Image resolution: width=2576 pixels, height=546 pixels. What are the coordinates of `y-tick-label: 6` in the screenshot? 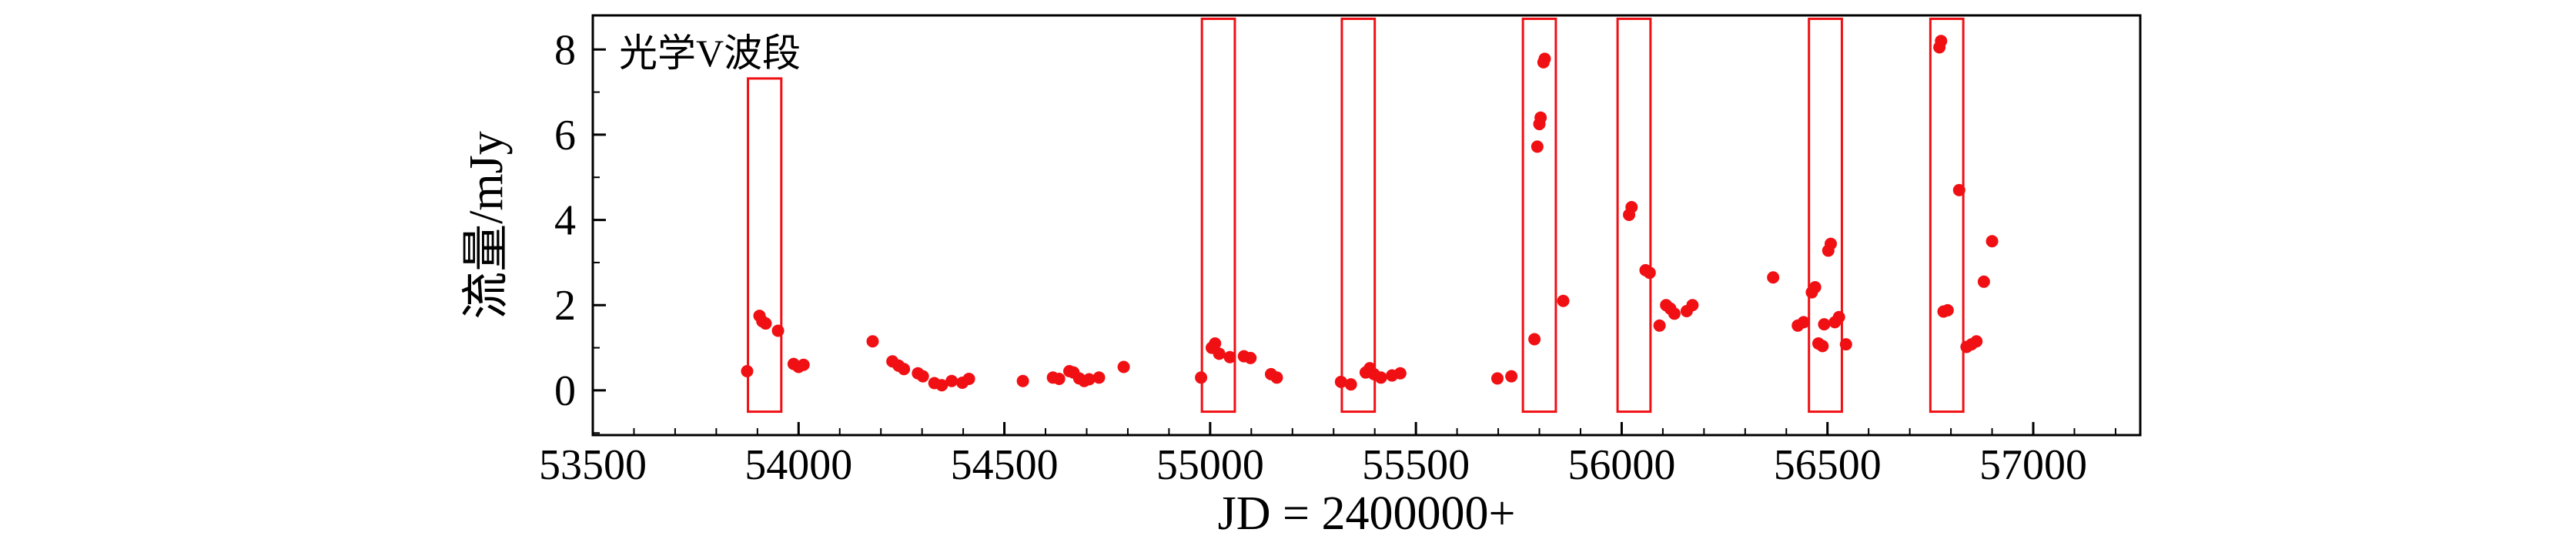 It's located at (565, 135).